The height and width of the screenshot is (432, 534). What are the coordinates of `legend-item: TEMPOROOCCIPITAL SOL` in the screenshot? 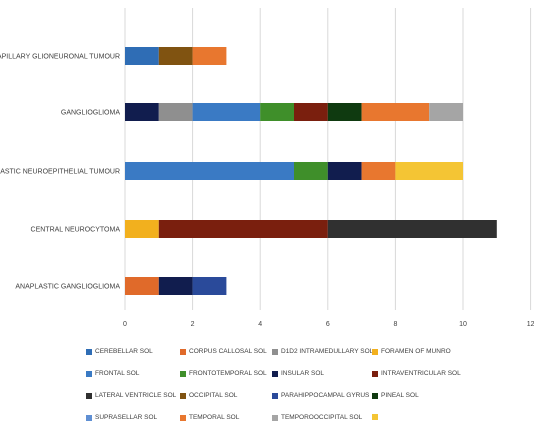 It's located at (317, 417).